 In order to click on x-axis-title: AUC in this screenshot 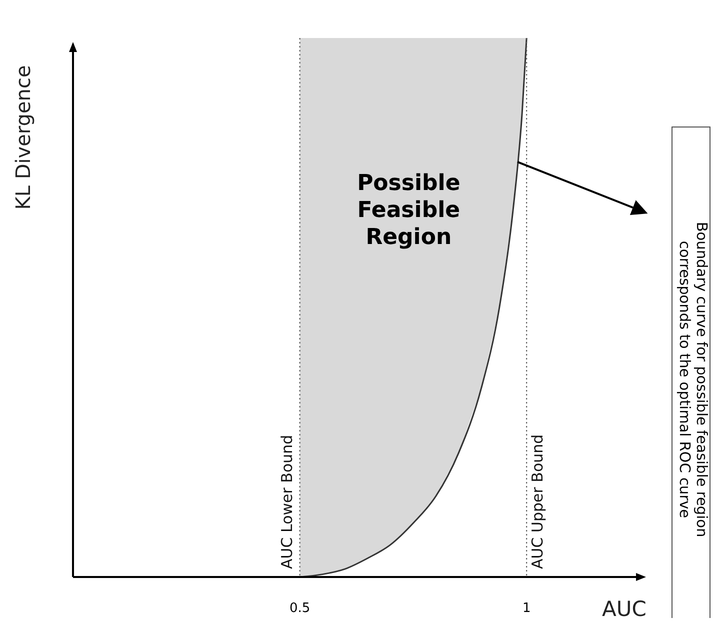, I will do `click(624, 609)`.